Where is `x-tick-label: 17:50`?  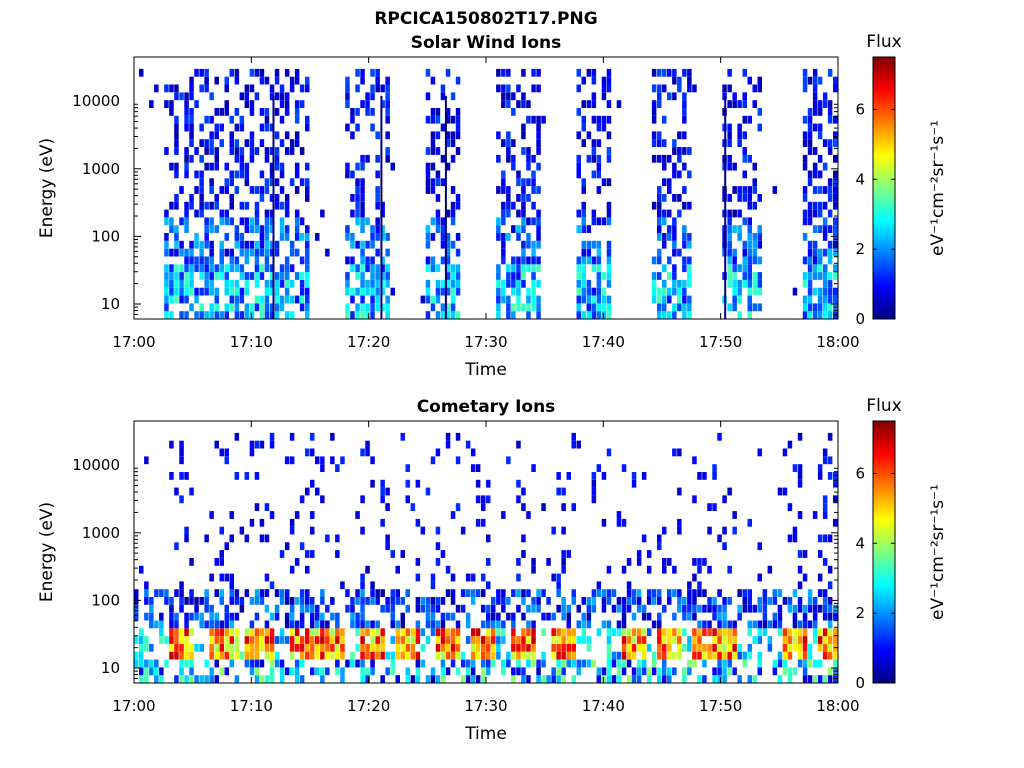 x-tick-label: 17:50 is located at coordinates (720, 706).